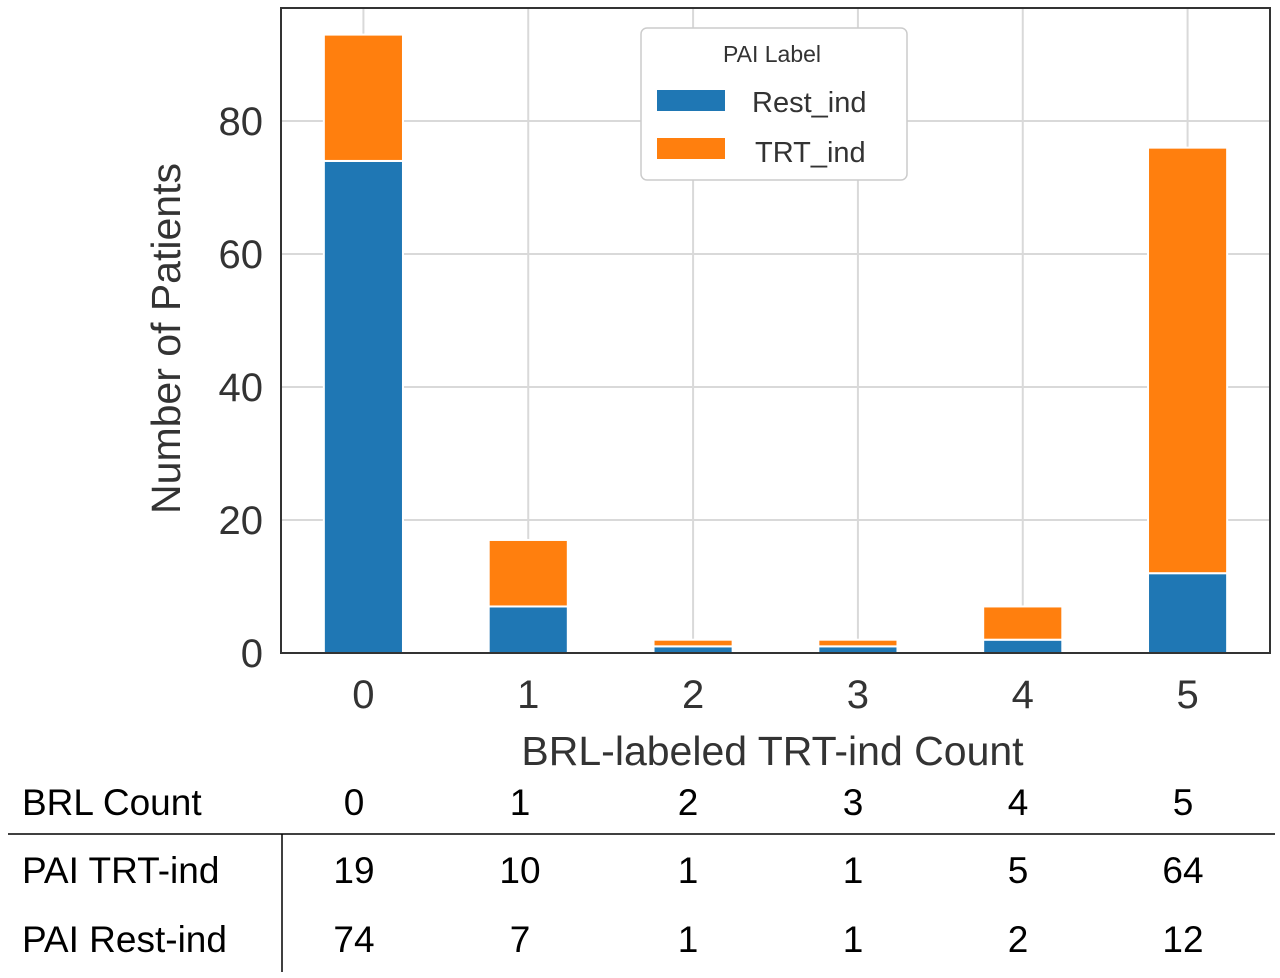  Describe the element at coordinates (241, 122) in the screenshot. I see `y-tick-label-80: 80` at that location.